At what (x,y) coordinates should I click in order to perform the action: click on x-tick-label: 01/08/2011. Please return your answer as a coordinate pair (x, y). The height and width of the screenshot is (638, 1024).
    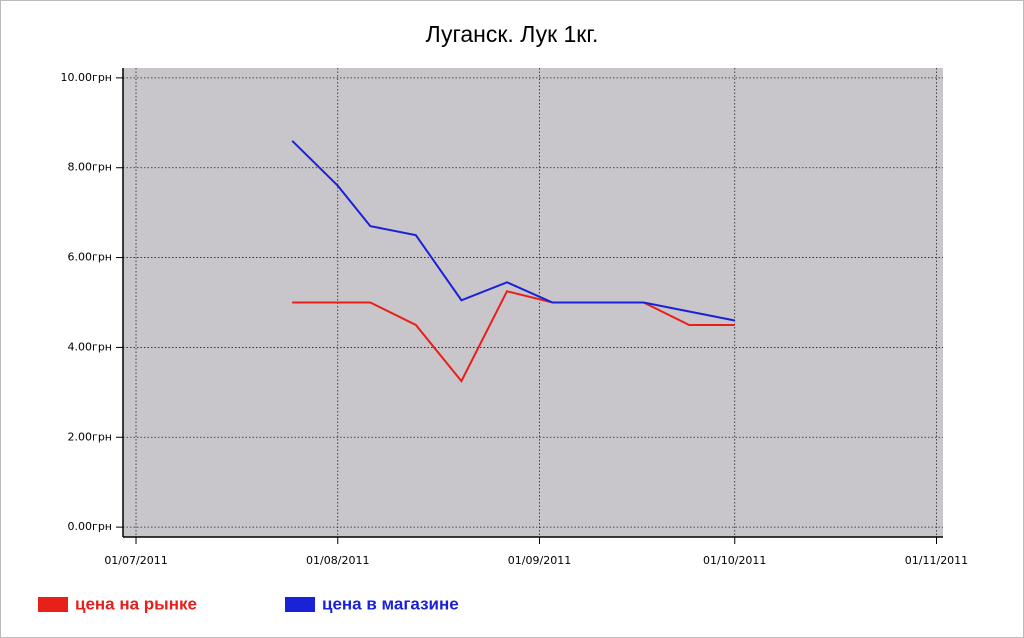
    Looking at the image, I should click on (337, 560).